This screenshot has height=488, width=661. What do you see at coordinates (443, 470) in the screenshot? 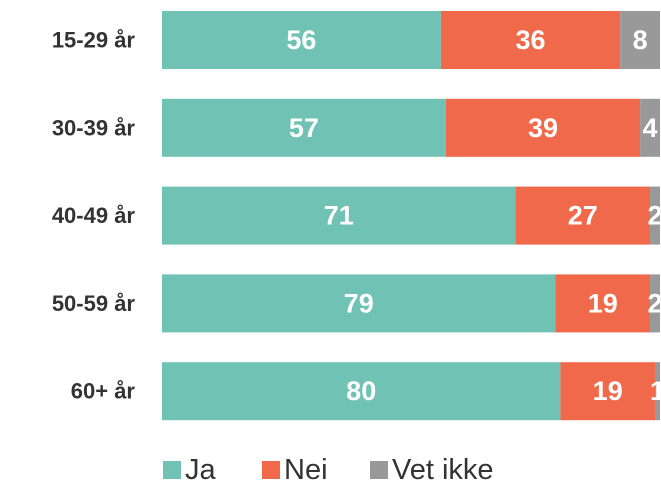
I see `legend-label: Vet ikke` at bounding box center [443, 470].